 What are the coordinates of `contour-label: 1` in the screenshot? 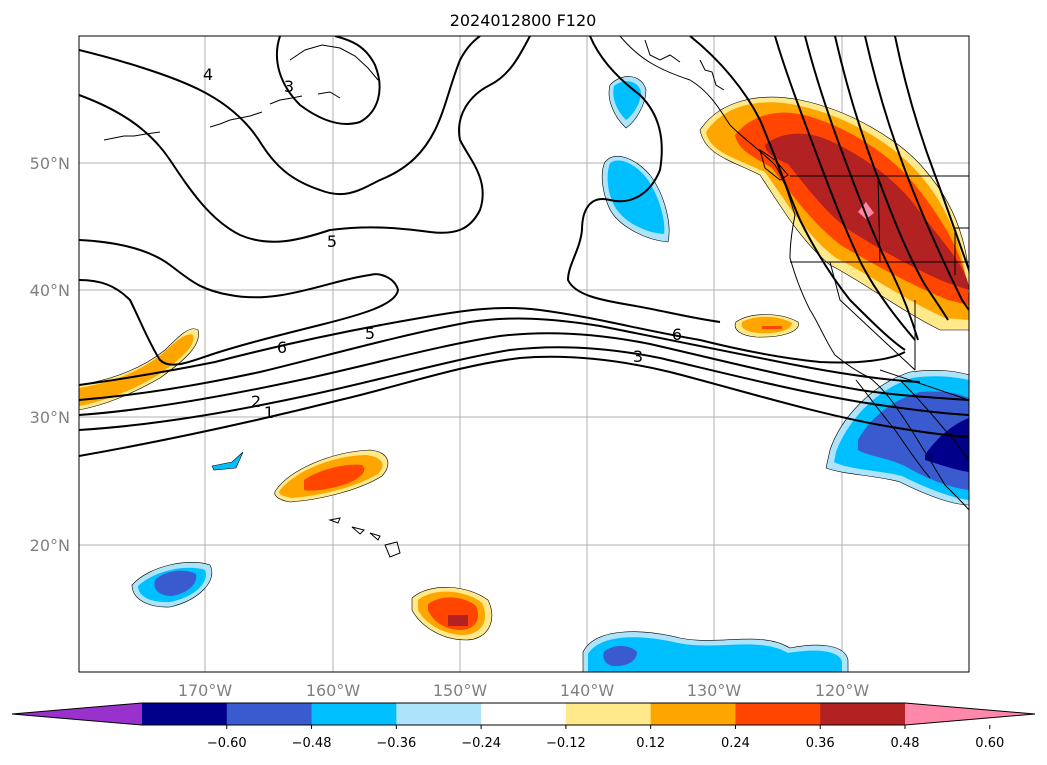 It's located at (269, 412).